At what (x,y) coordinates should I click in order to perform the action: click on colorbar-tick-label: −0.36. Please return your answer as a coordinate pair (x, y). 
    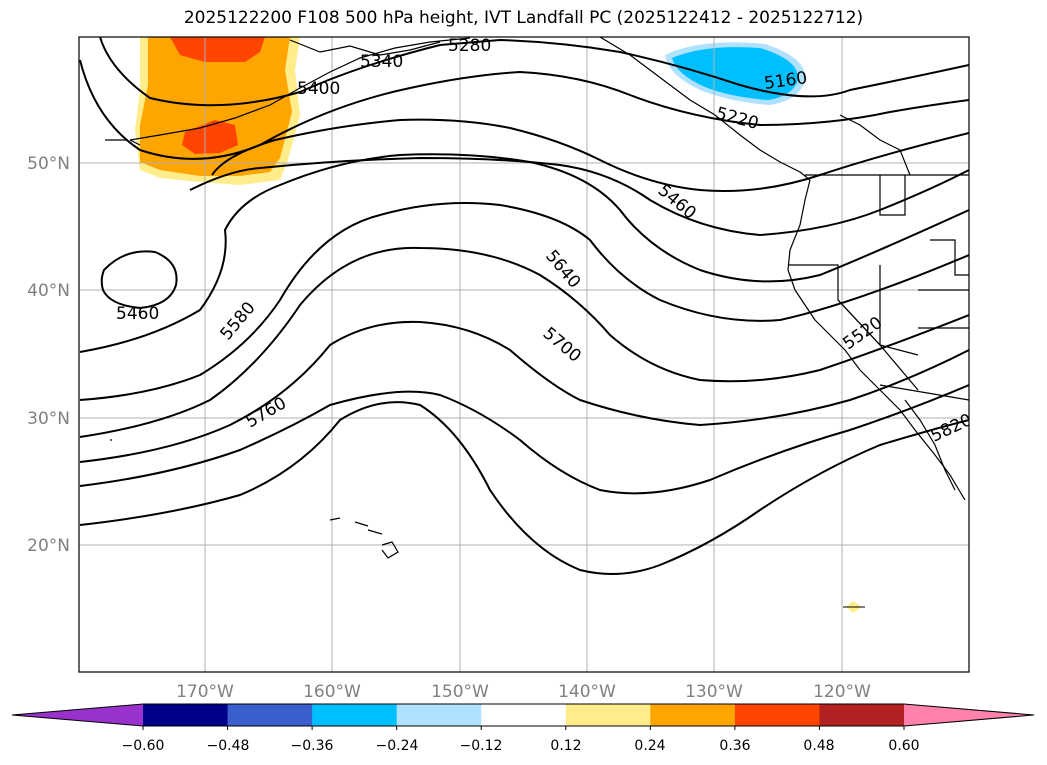
    Looking at the image, I should click on (312, 746).